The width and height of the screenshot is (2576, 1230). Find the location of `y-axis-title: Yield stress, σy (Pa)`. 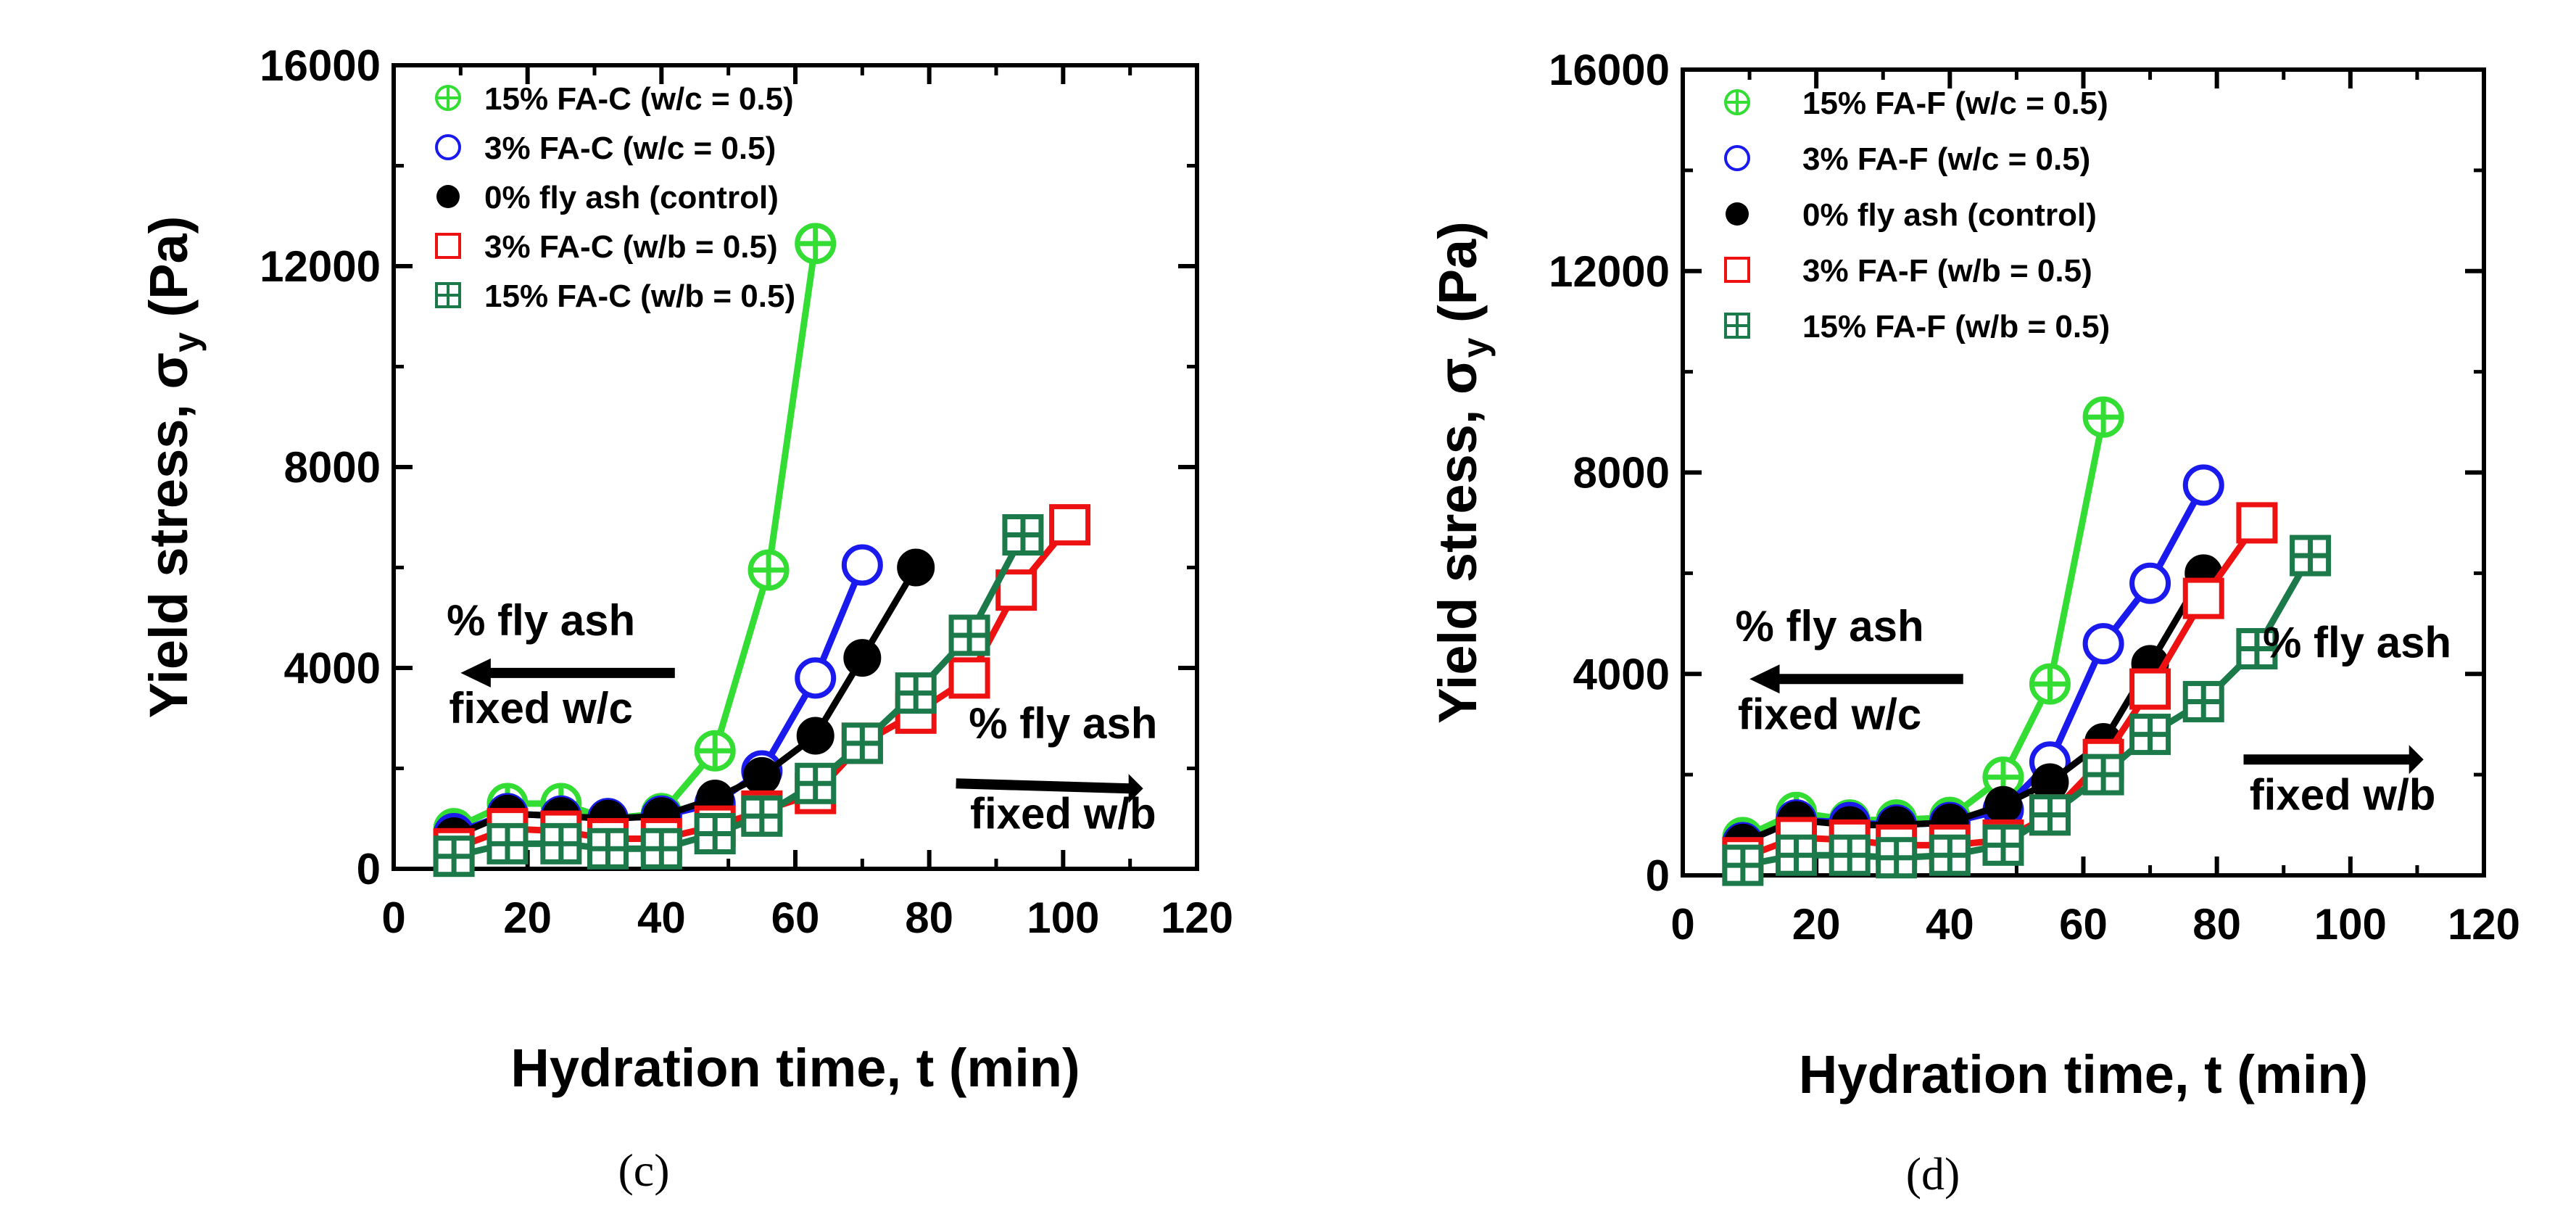

y-axis-title: Yield stress, σy (Pa) is located at coordinates (1462, 472).